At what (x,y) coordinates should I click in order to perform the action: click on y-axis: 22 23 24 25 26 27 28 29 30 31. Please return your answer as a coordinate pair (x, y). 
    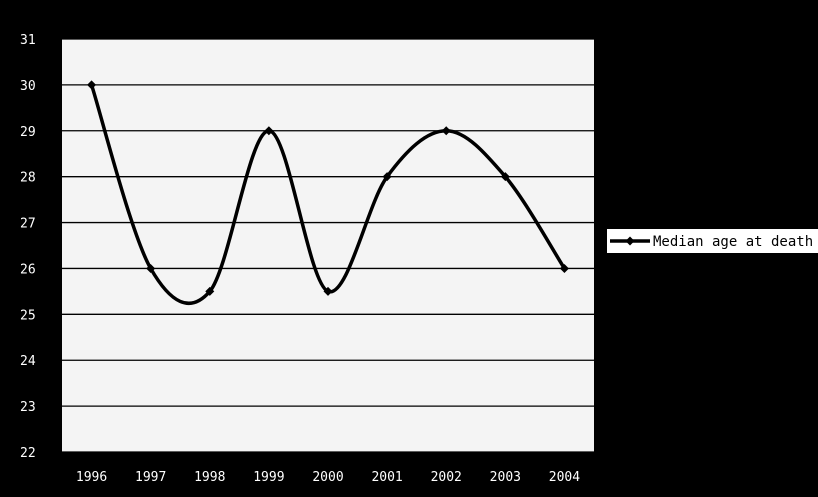
    Looking at the image, I should click on (28, 247).